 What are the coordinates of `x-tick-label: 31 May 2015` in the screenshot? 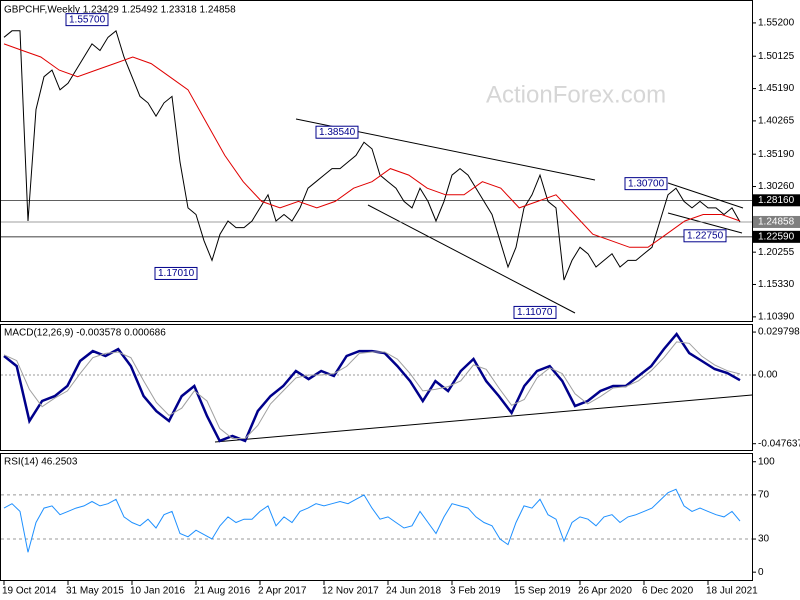 It's located at (95, 591).